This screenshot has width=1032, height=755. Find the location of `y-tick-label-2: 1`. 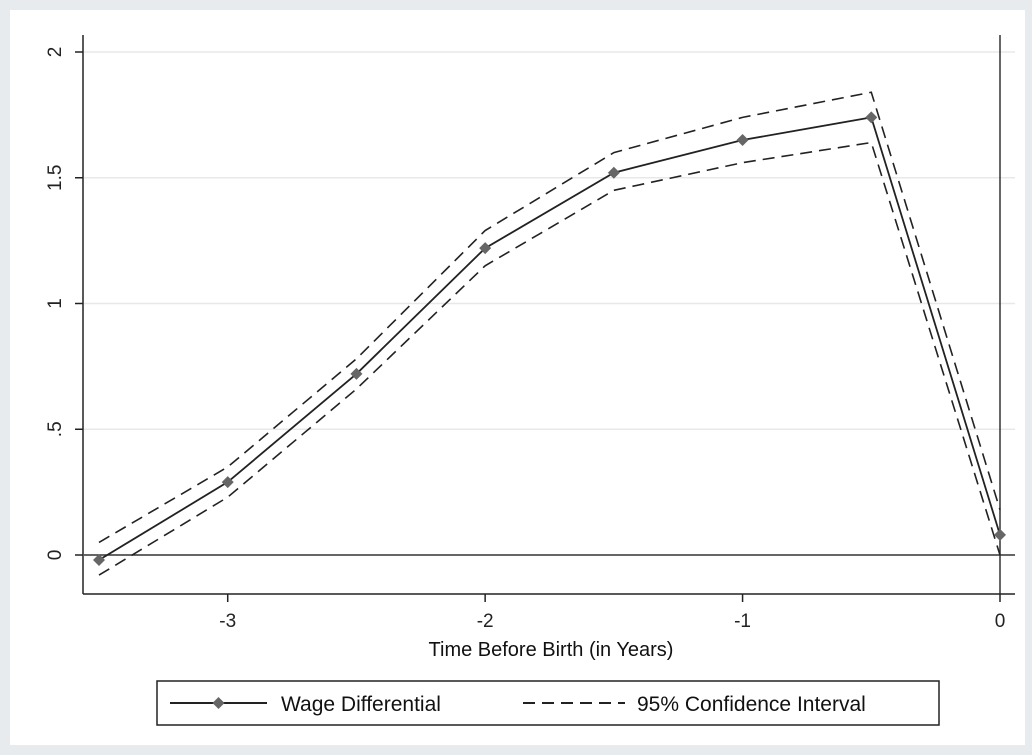

y-tick-label-2: 1 is located at coordinates (55, 303).